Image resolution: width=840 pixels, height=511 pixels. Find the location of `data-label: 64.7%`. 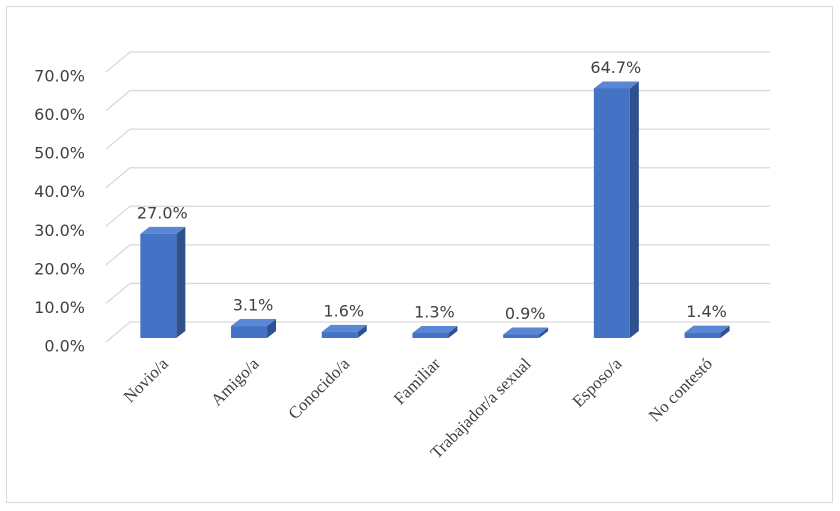

data-label: 64.7% is located at coordinates (615, 67).